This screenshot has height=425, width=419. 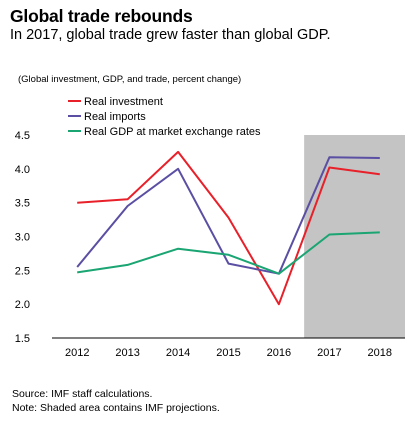 I want to click on x-tick-label: 2016, so click(x=279, y=353).